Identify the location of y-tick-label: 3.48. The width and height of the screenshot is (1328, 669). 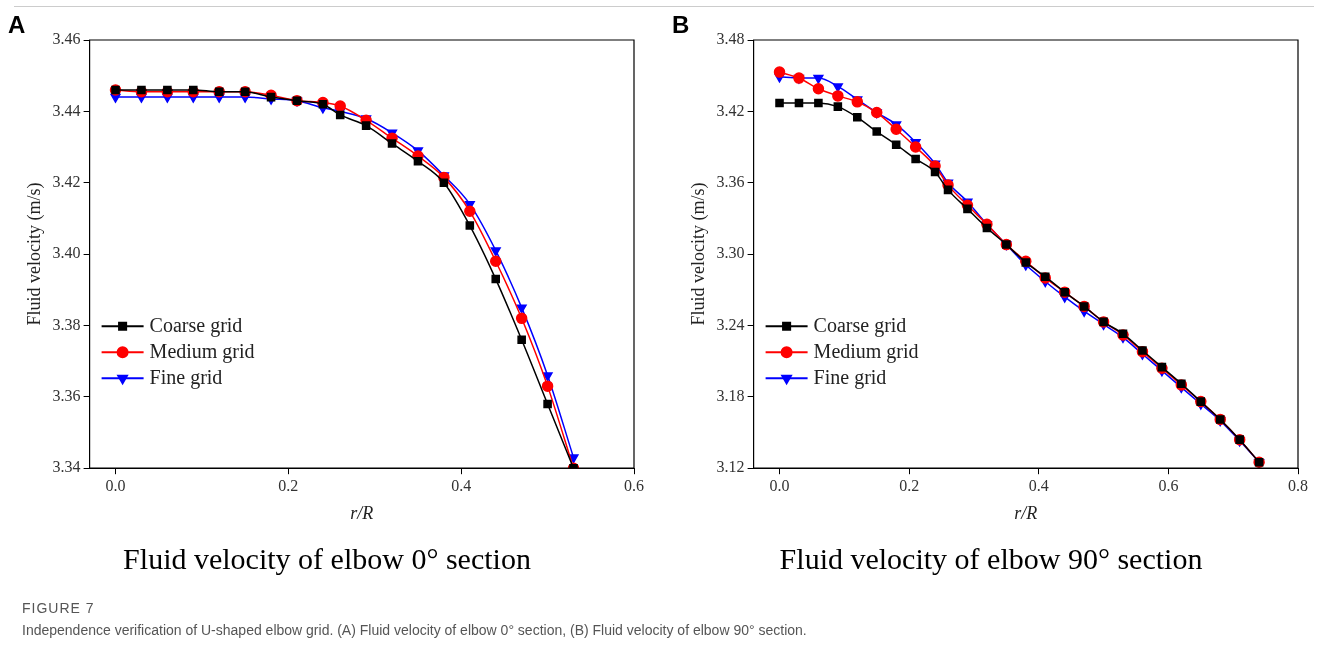
(730, 39).